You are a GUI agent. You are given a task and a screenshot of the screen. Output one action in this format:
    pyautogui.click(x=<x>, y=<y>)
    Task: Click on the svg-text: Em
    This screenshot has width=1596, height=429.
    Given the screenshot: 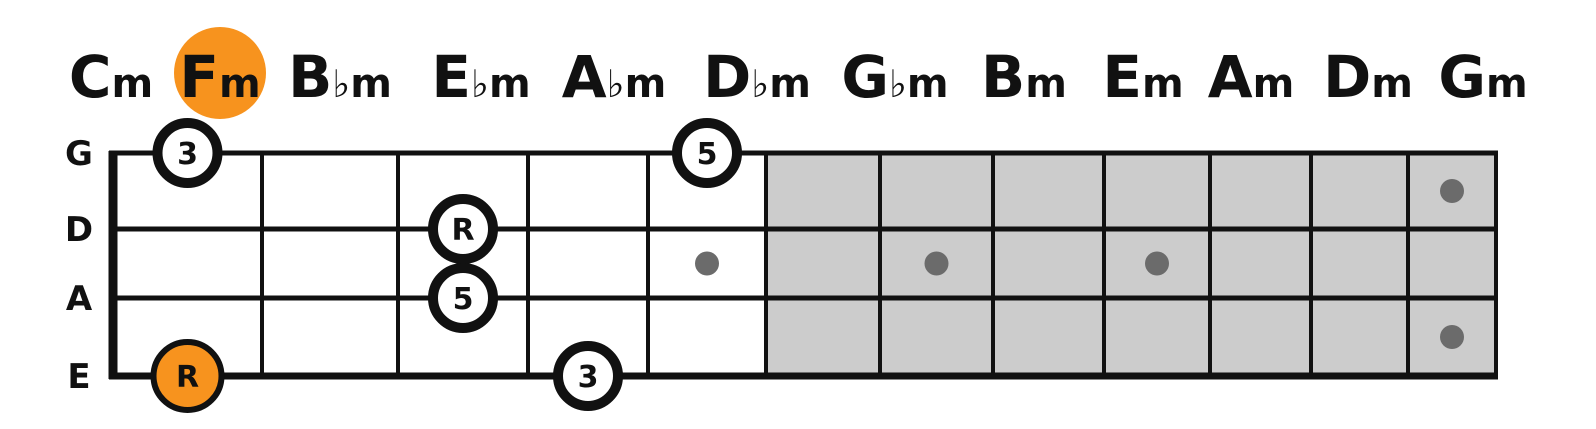 What is the action you would take?
    pyautogui.click(x=1142, y=77)
    